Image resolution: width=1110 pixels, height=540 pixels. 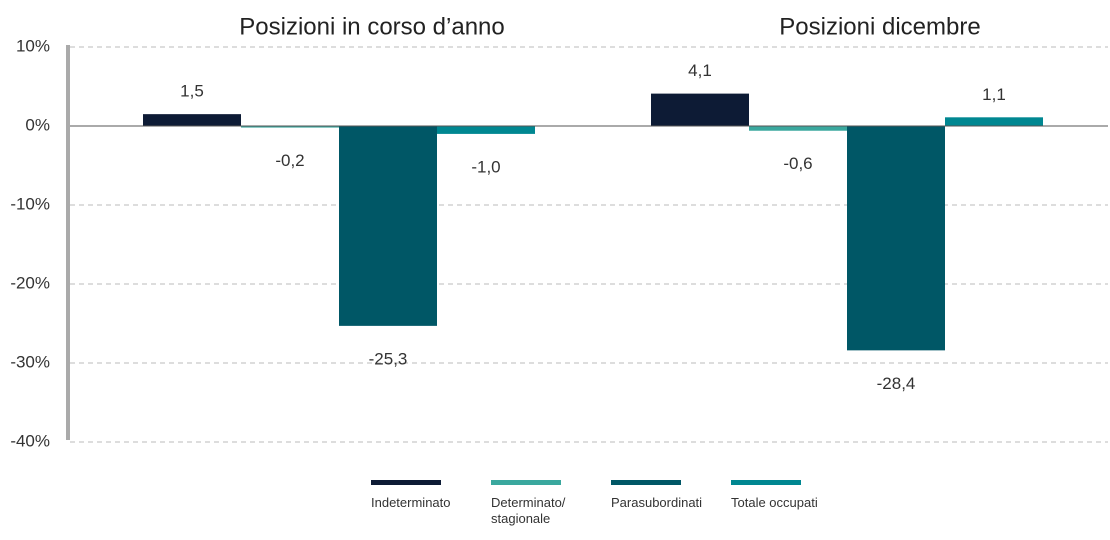 I want to click on y-tick-label: -20%, so click(x=30, y=282).